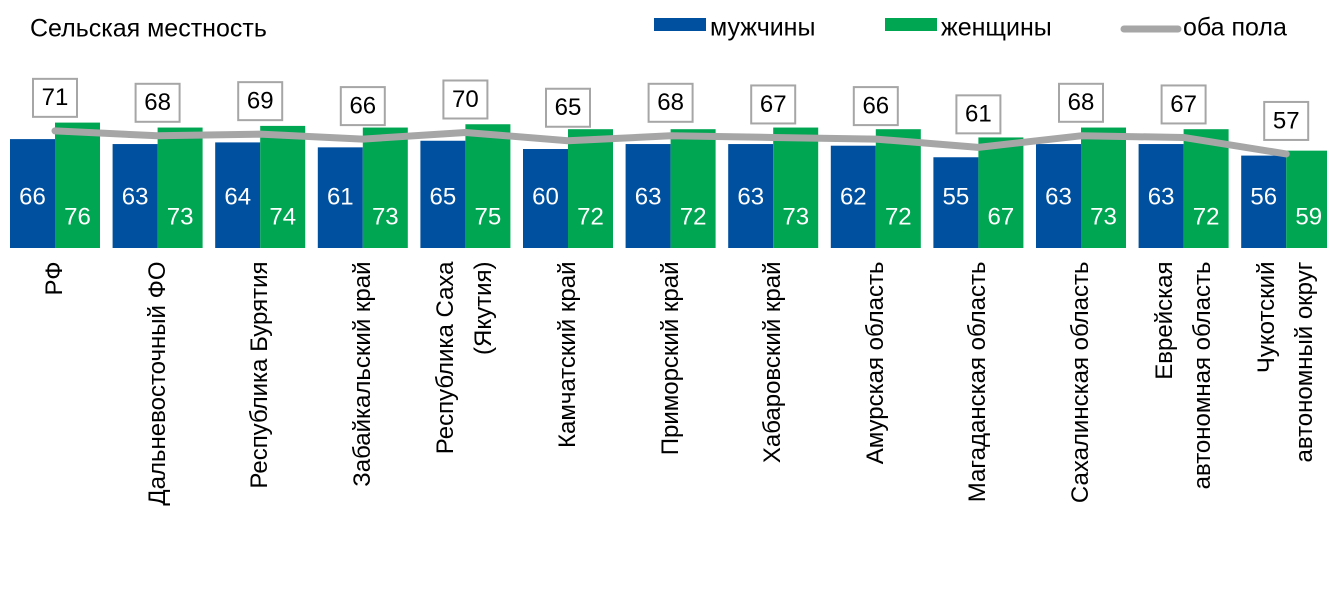 The height and width of the screenshot is (590, 1327). Describe the element at coordinates (1286, 362) in the screenshot. I see `x-tick-label: Чукотский автономный округ` at that location.